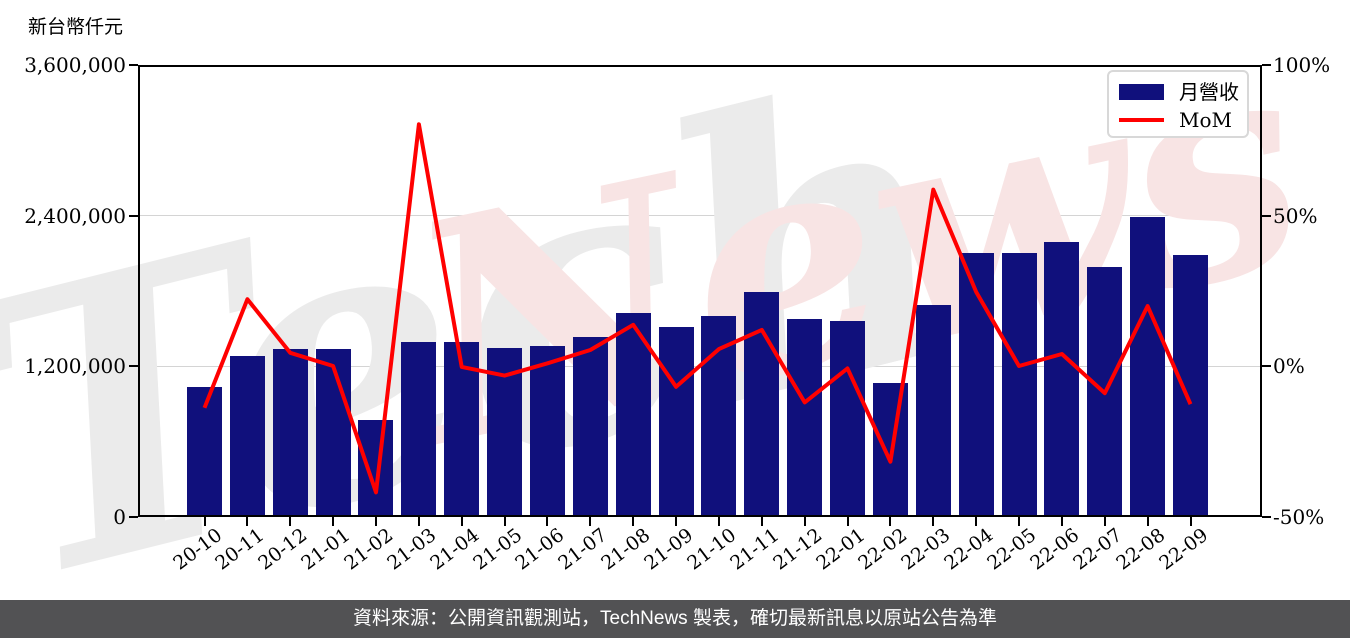 This screenshot has width=1350, height=638. I want to click on x-axis-tick-label: 22-04, so click(969, 549).